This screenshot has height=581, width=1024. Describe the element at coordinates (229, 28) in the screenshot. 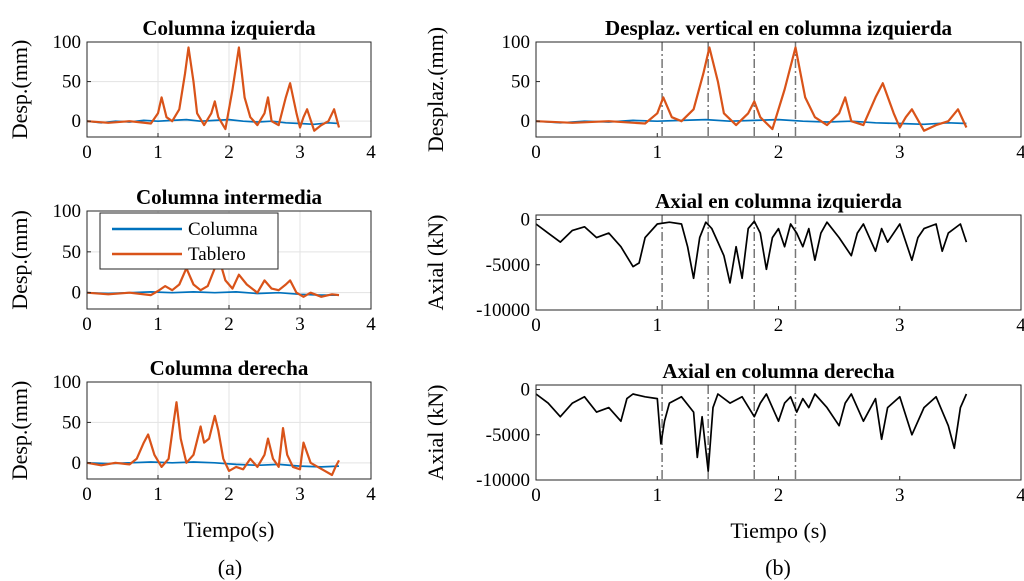

I see `chart-title: Columna izquierda` at that location.